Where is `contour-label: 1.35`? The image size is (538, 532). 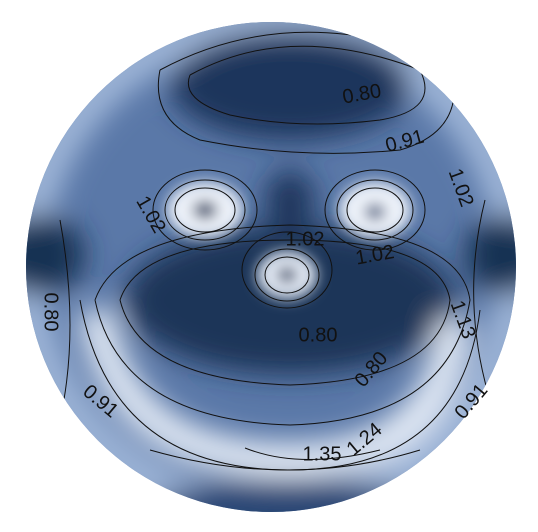
contour-label: 1.35 is located at coordinates (322, 454).